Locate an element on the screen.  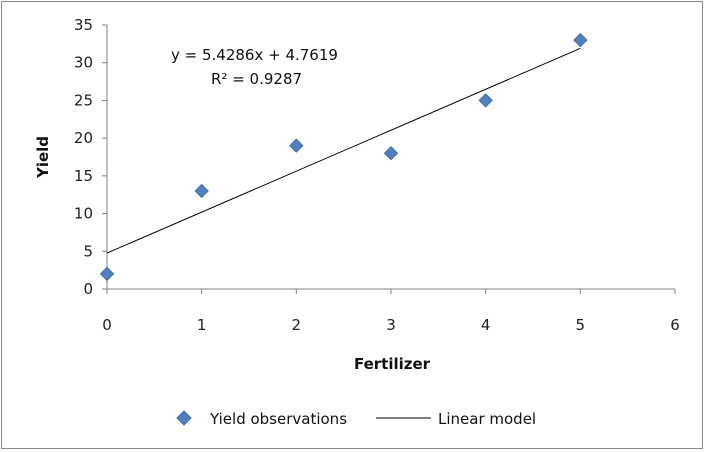
x-tick-label: 1 is located at coordinates (202, 325).